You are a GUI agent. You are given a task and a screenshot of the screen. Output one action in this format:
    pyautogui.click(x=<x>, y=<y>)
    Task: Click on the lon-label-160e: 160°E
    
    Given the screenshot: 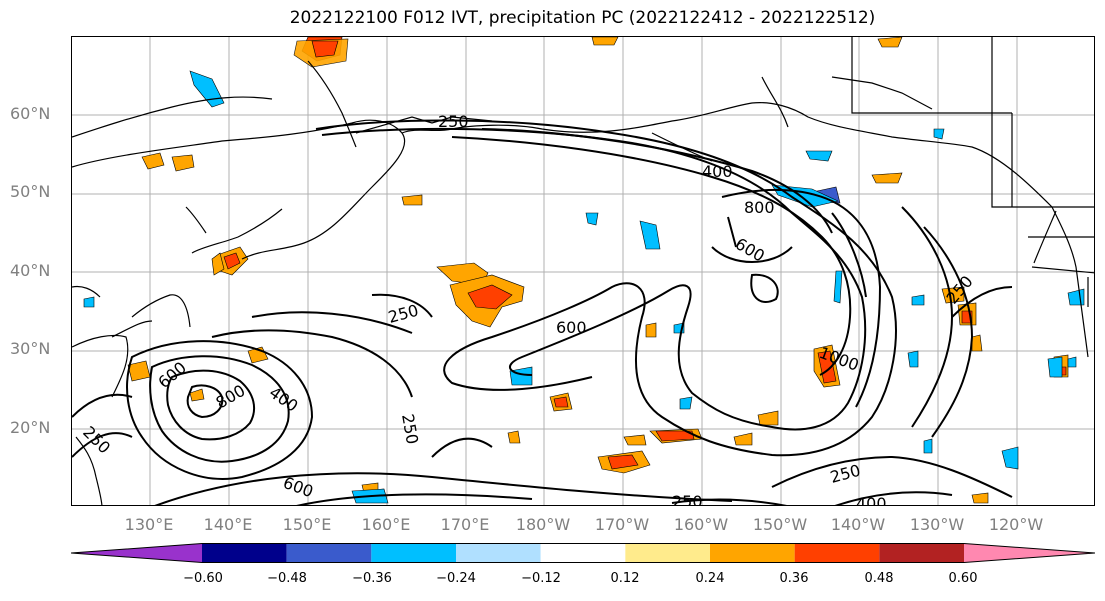 What is the action you would take?
    pyautogui.click(x=386, y=524)
    